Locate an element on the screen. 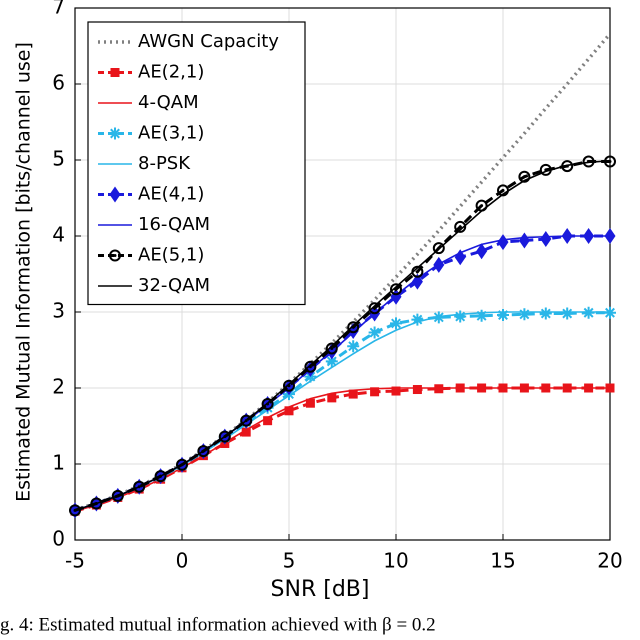  x-tick-label: 5 is located at coordinates (289, 561).